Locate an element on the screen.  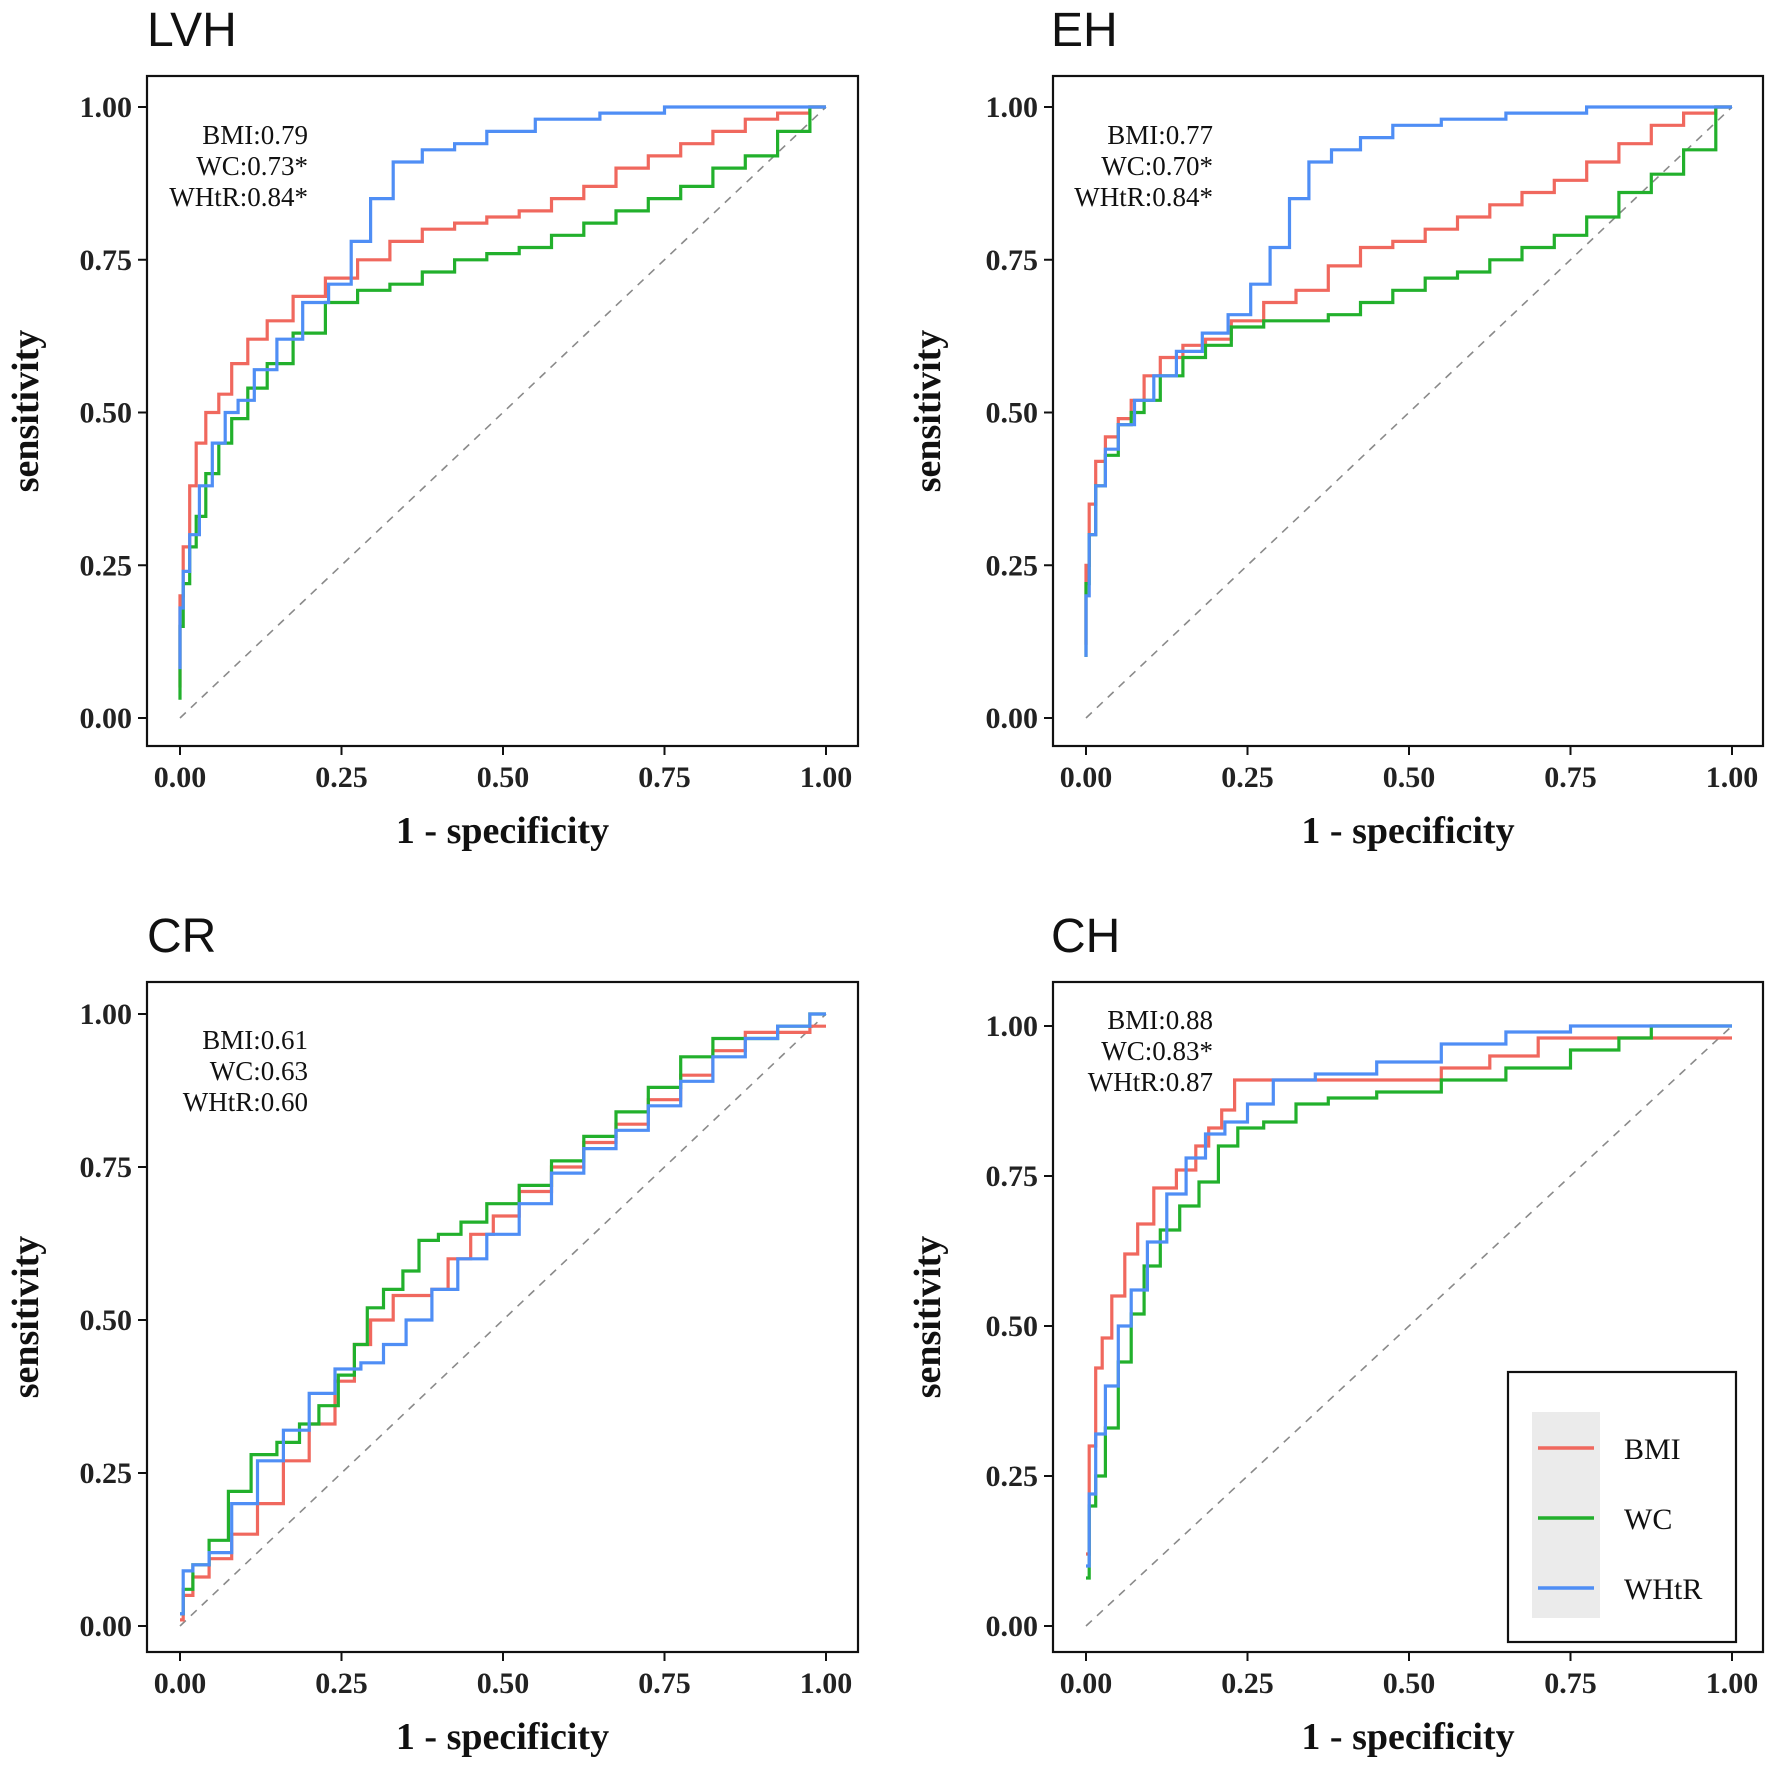
auc-annotation: WC:0.73* is located at coordinates (252, 166).